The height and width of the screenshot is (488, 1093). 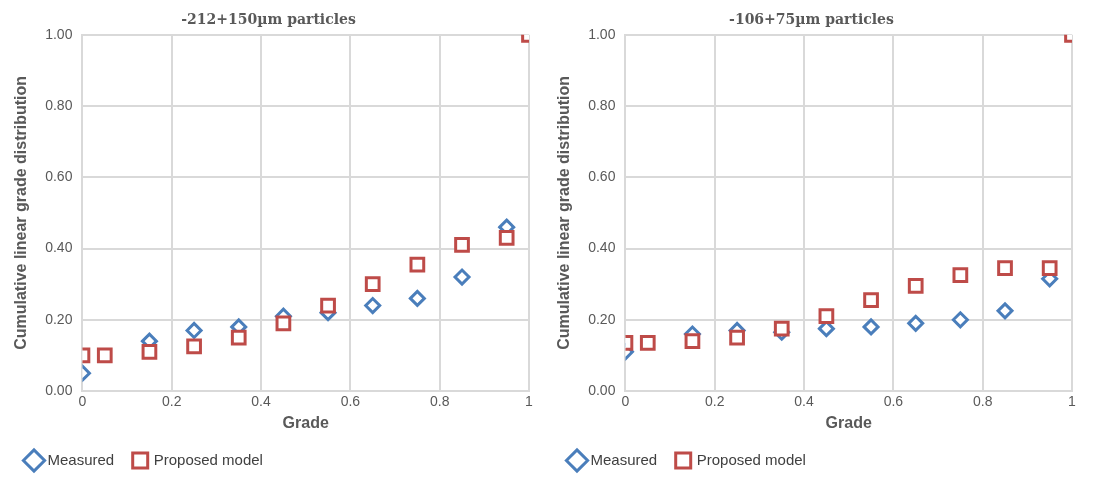 I want to click on chart-title: -212+150µm particles, so click(x=268, y=19).